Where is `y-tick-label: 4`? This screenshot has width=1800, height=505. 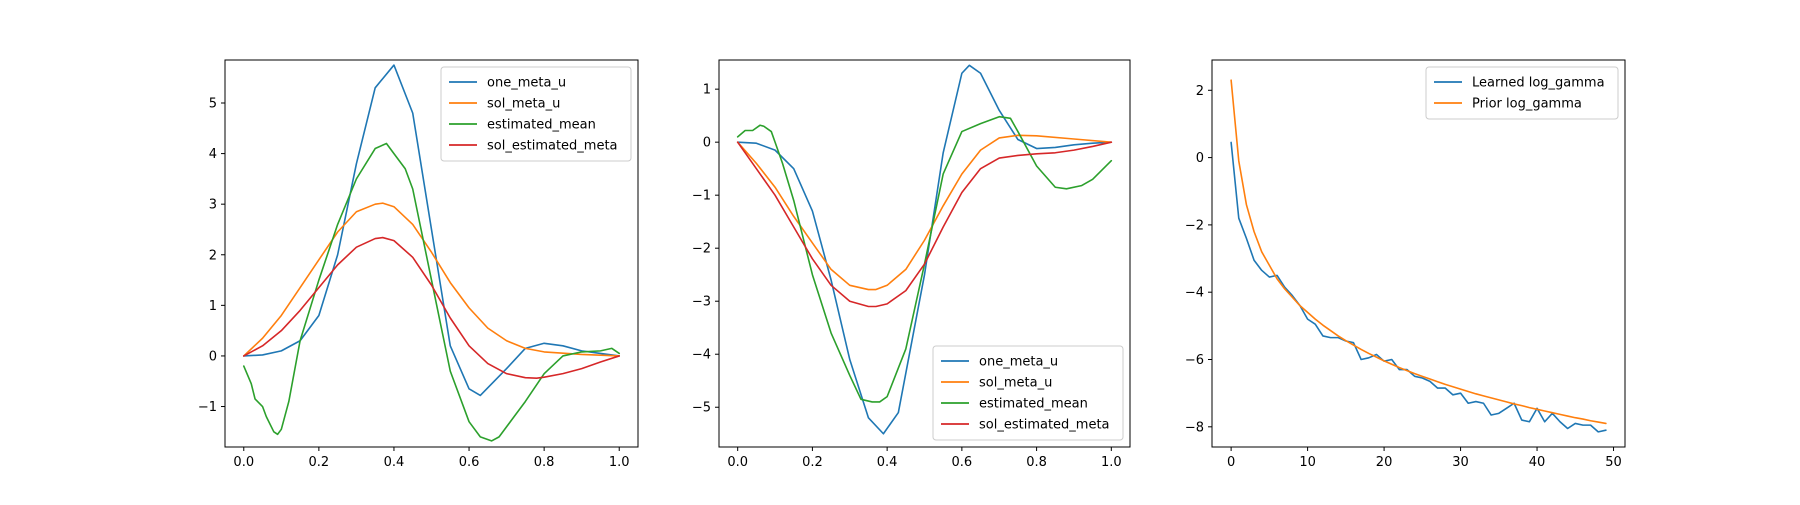
y-tick-label: 4 is located at coordinates (213, 154).